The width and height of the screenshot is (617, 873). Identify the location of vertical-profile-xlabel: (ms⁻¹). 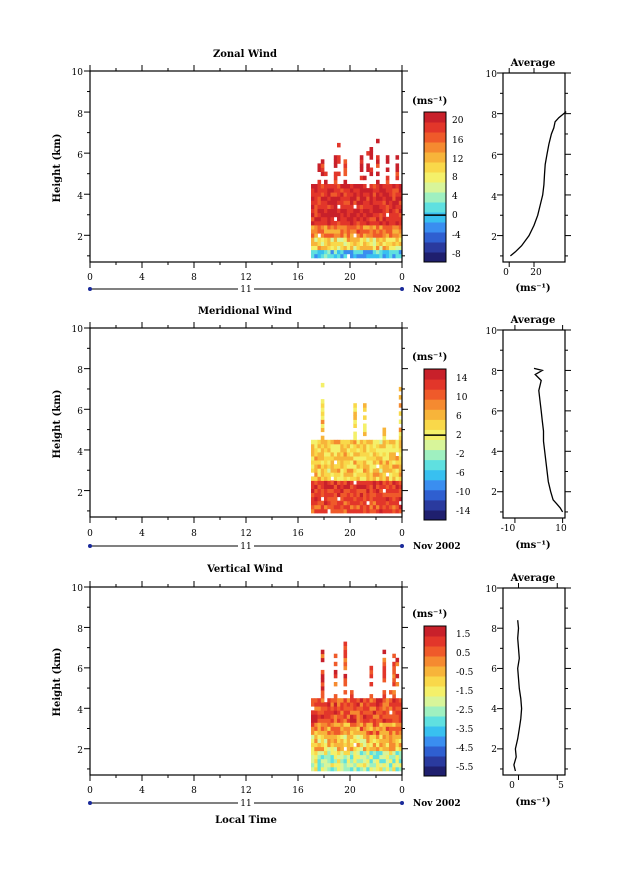
(532, 802).